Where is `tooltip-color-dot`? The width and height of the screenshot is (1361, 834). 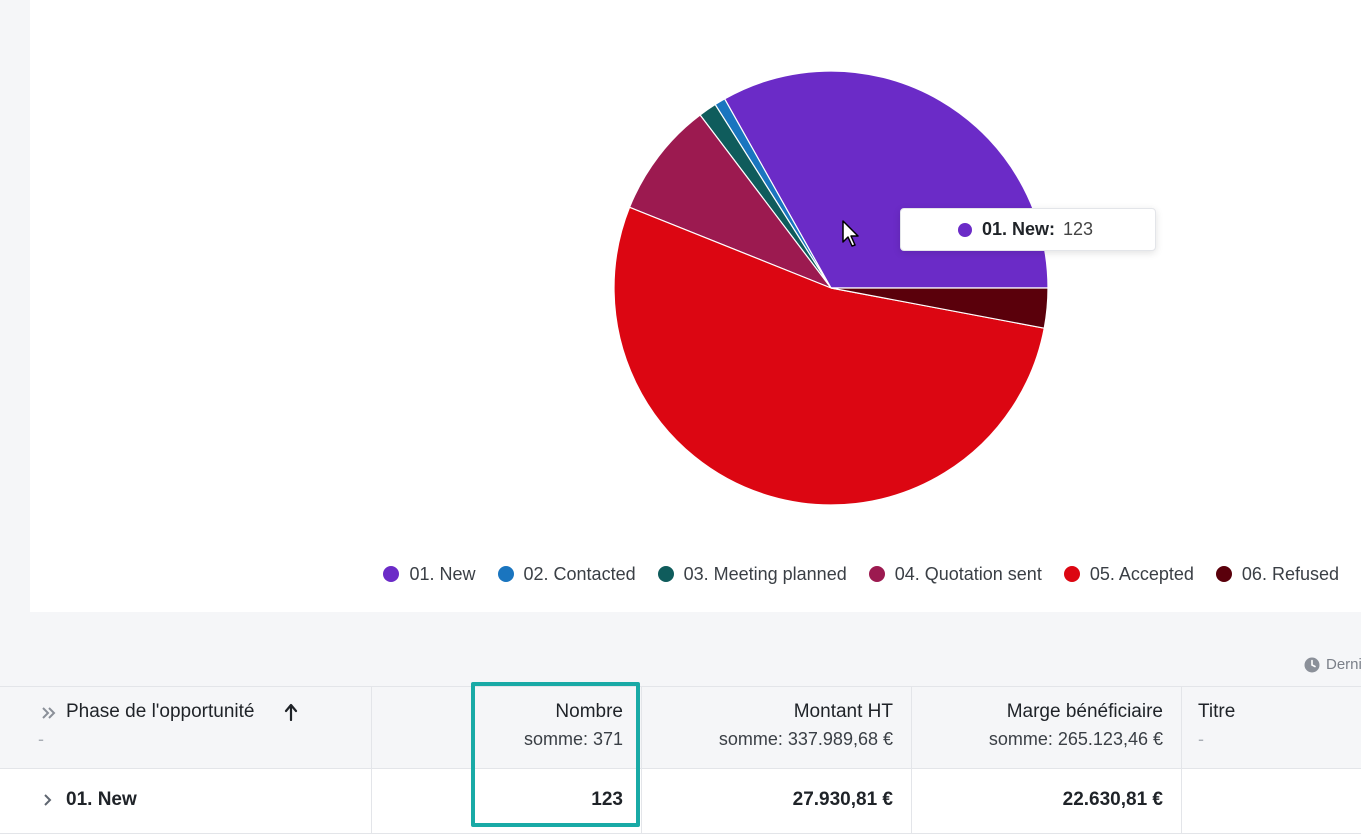 tooltip-color-dot is located at coordinates (965, 229).